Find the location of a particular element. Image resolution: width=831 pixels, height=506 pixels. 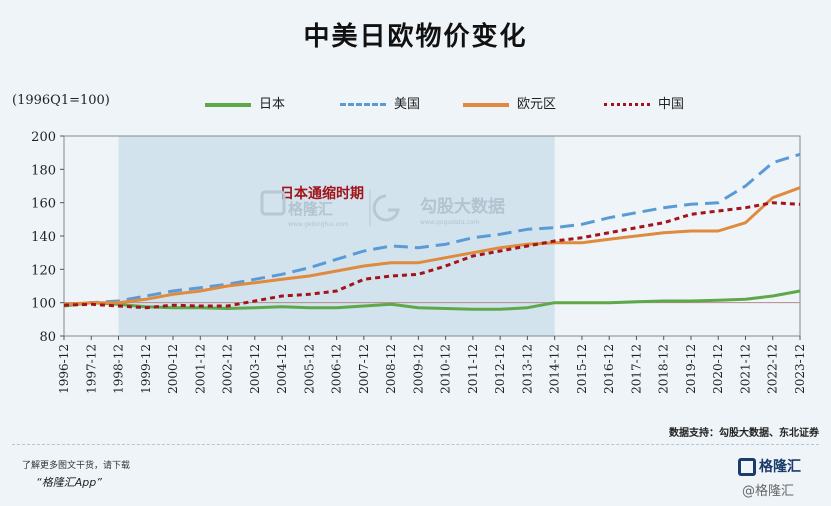

x-tick-label: 2004-12 is located at coordinates (282, 369).